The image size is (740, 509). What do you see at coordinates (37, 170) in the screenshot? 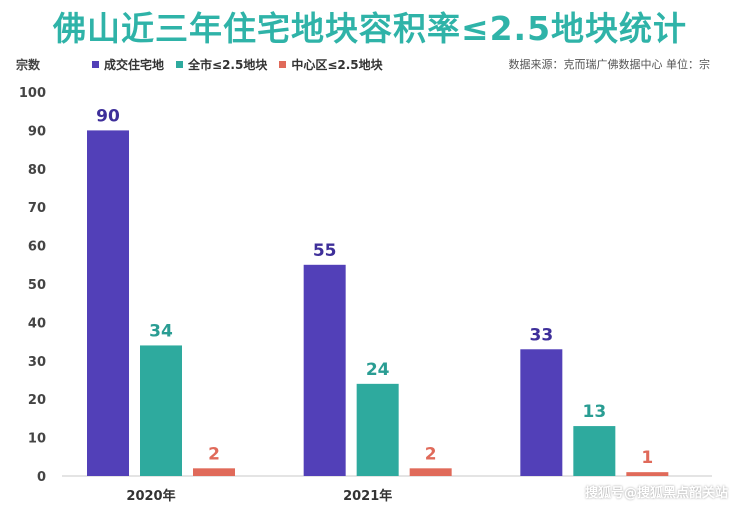
I see `y-tick-label-8: 80` at bounding box center [37, 170].